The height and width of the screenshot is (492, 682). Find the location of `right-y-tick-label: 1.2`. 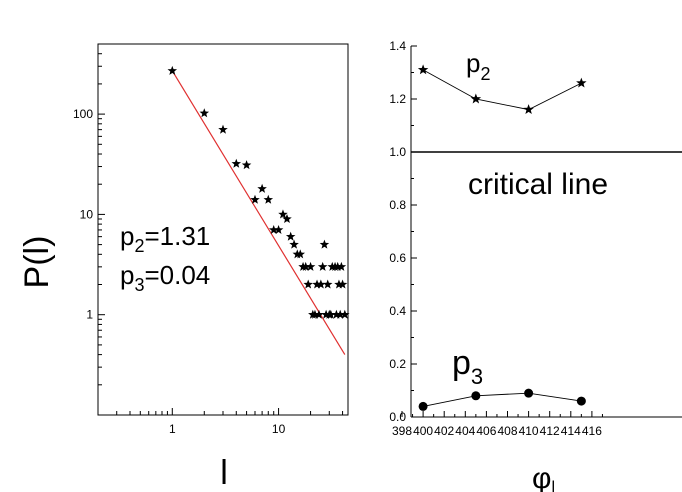

right-y-tick-label: 1.2 is located at coordinates (397, 99).